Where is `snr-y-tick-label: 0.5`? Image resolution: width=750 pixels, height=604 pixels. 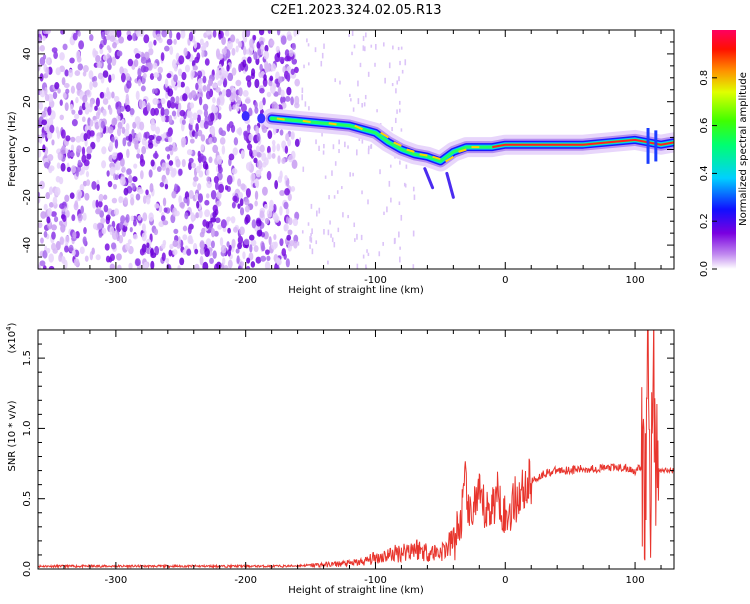
snr-y-tick-label: 0.5 is located at coordinates (27, 499).